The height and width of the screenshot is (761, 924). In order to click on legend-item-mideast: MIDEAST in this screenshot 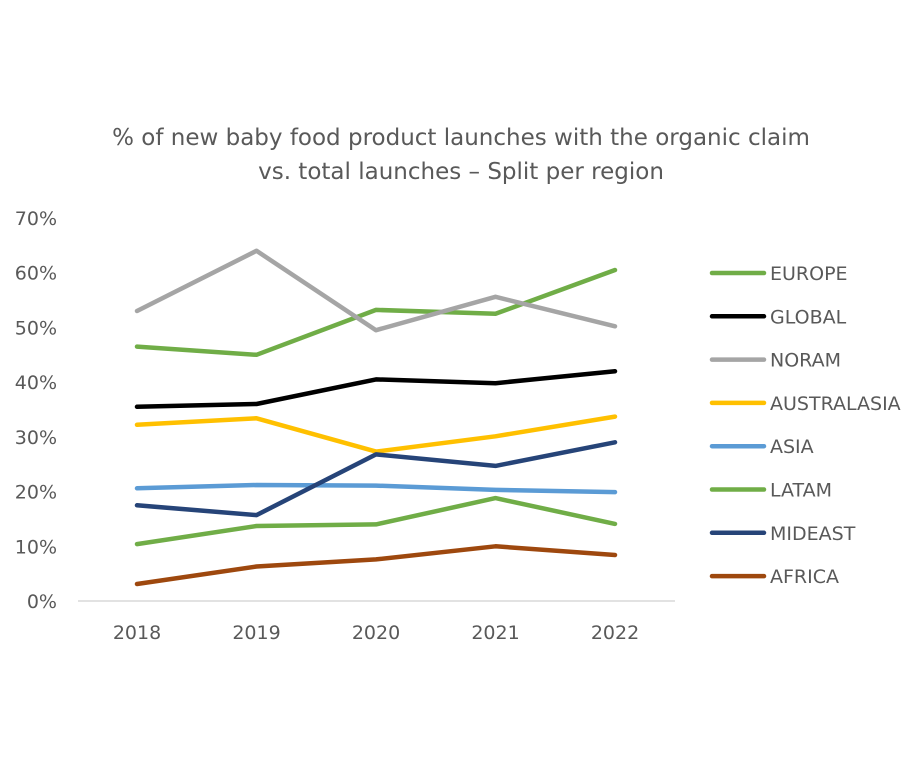, I will do `click(782, 534)`.